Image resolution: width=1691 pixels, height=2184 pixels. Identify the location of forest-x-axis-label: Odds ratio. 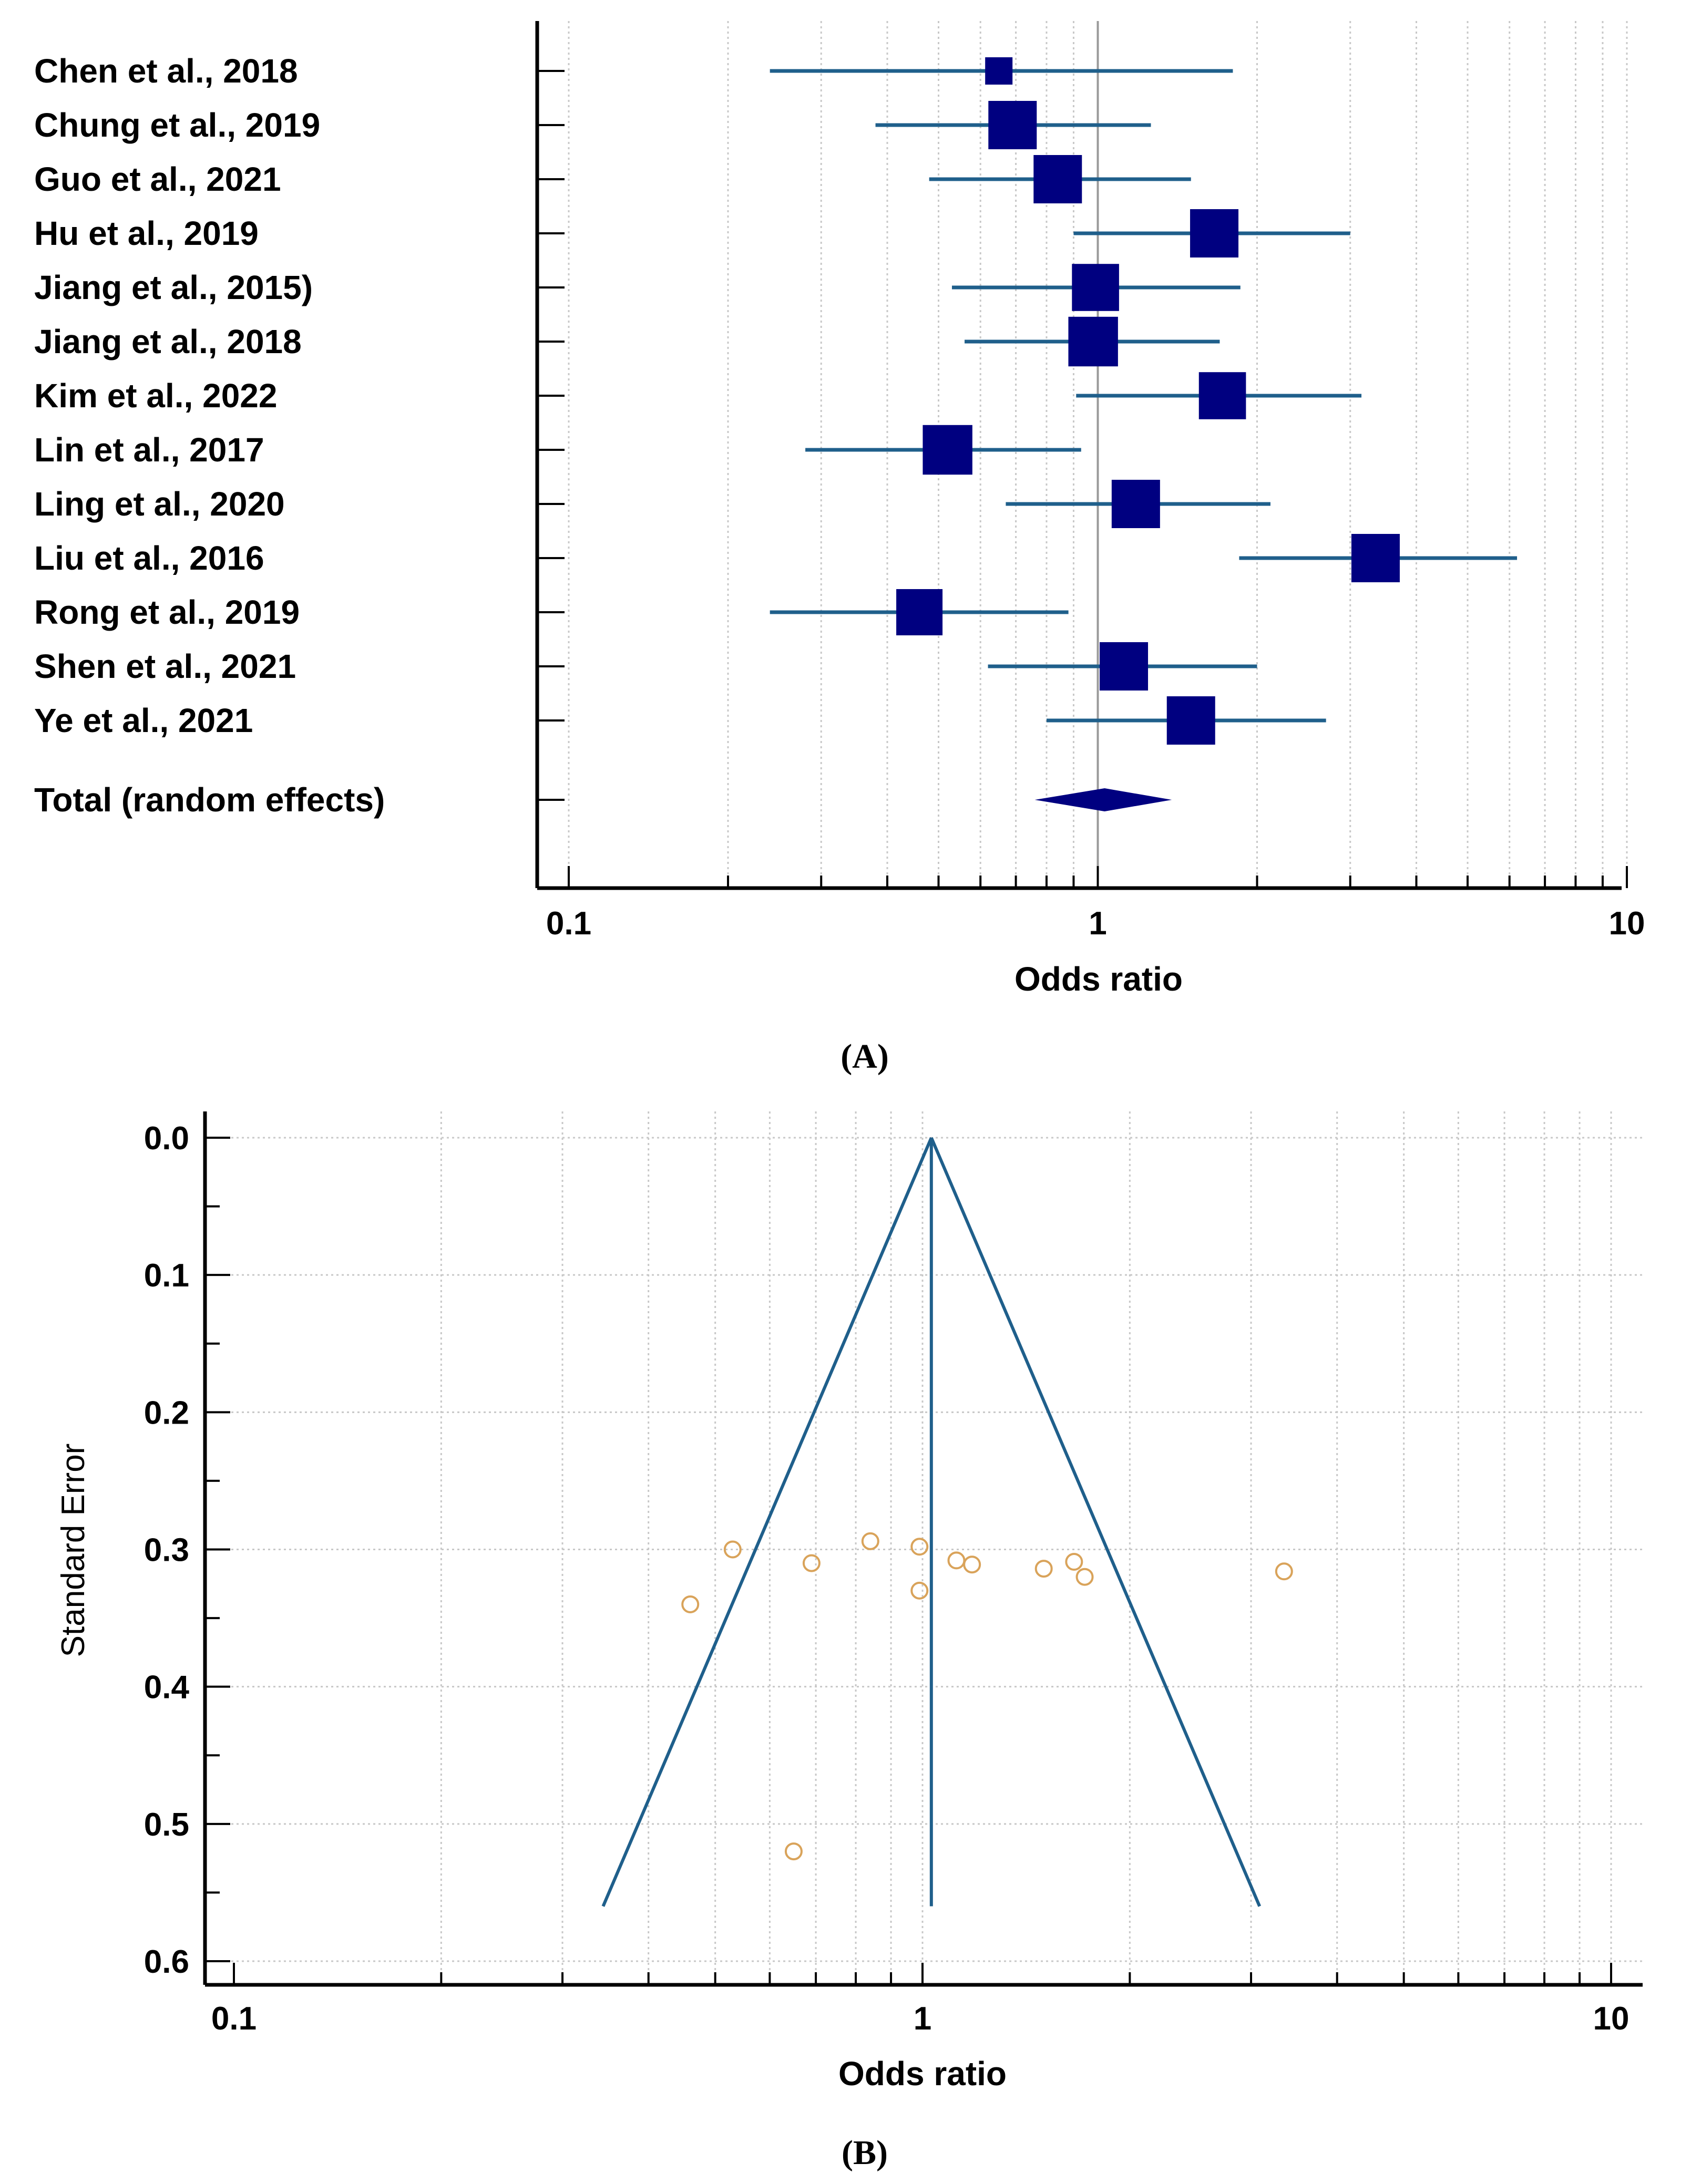
(1098, 979).